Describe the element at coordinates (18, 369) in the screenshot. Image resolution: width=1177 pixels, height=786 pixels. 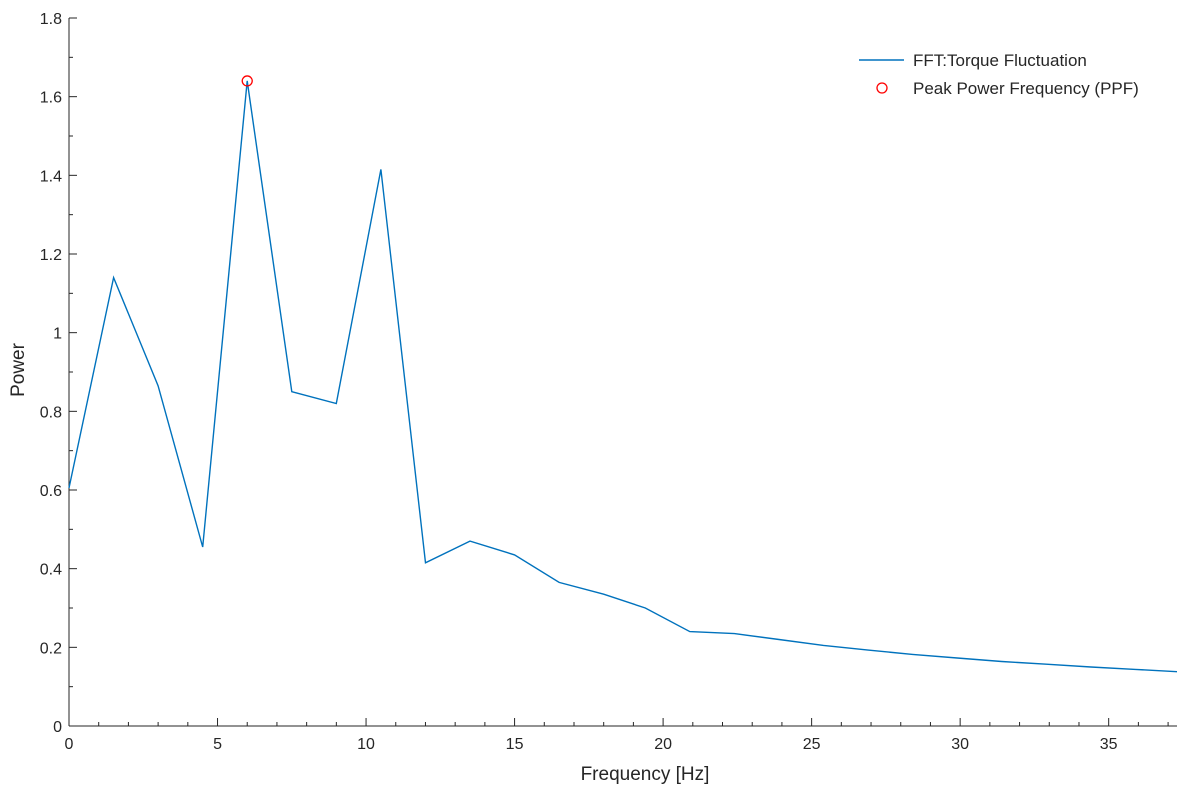
I see `y-axis-label: Power` at that location.